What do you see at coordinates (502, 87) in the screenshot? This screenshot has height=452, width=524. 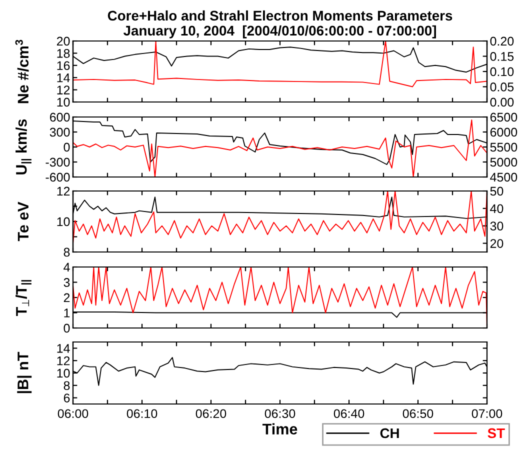 I see `y2-tick-label: 0.05` at bounding box center [502, 87].